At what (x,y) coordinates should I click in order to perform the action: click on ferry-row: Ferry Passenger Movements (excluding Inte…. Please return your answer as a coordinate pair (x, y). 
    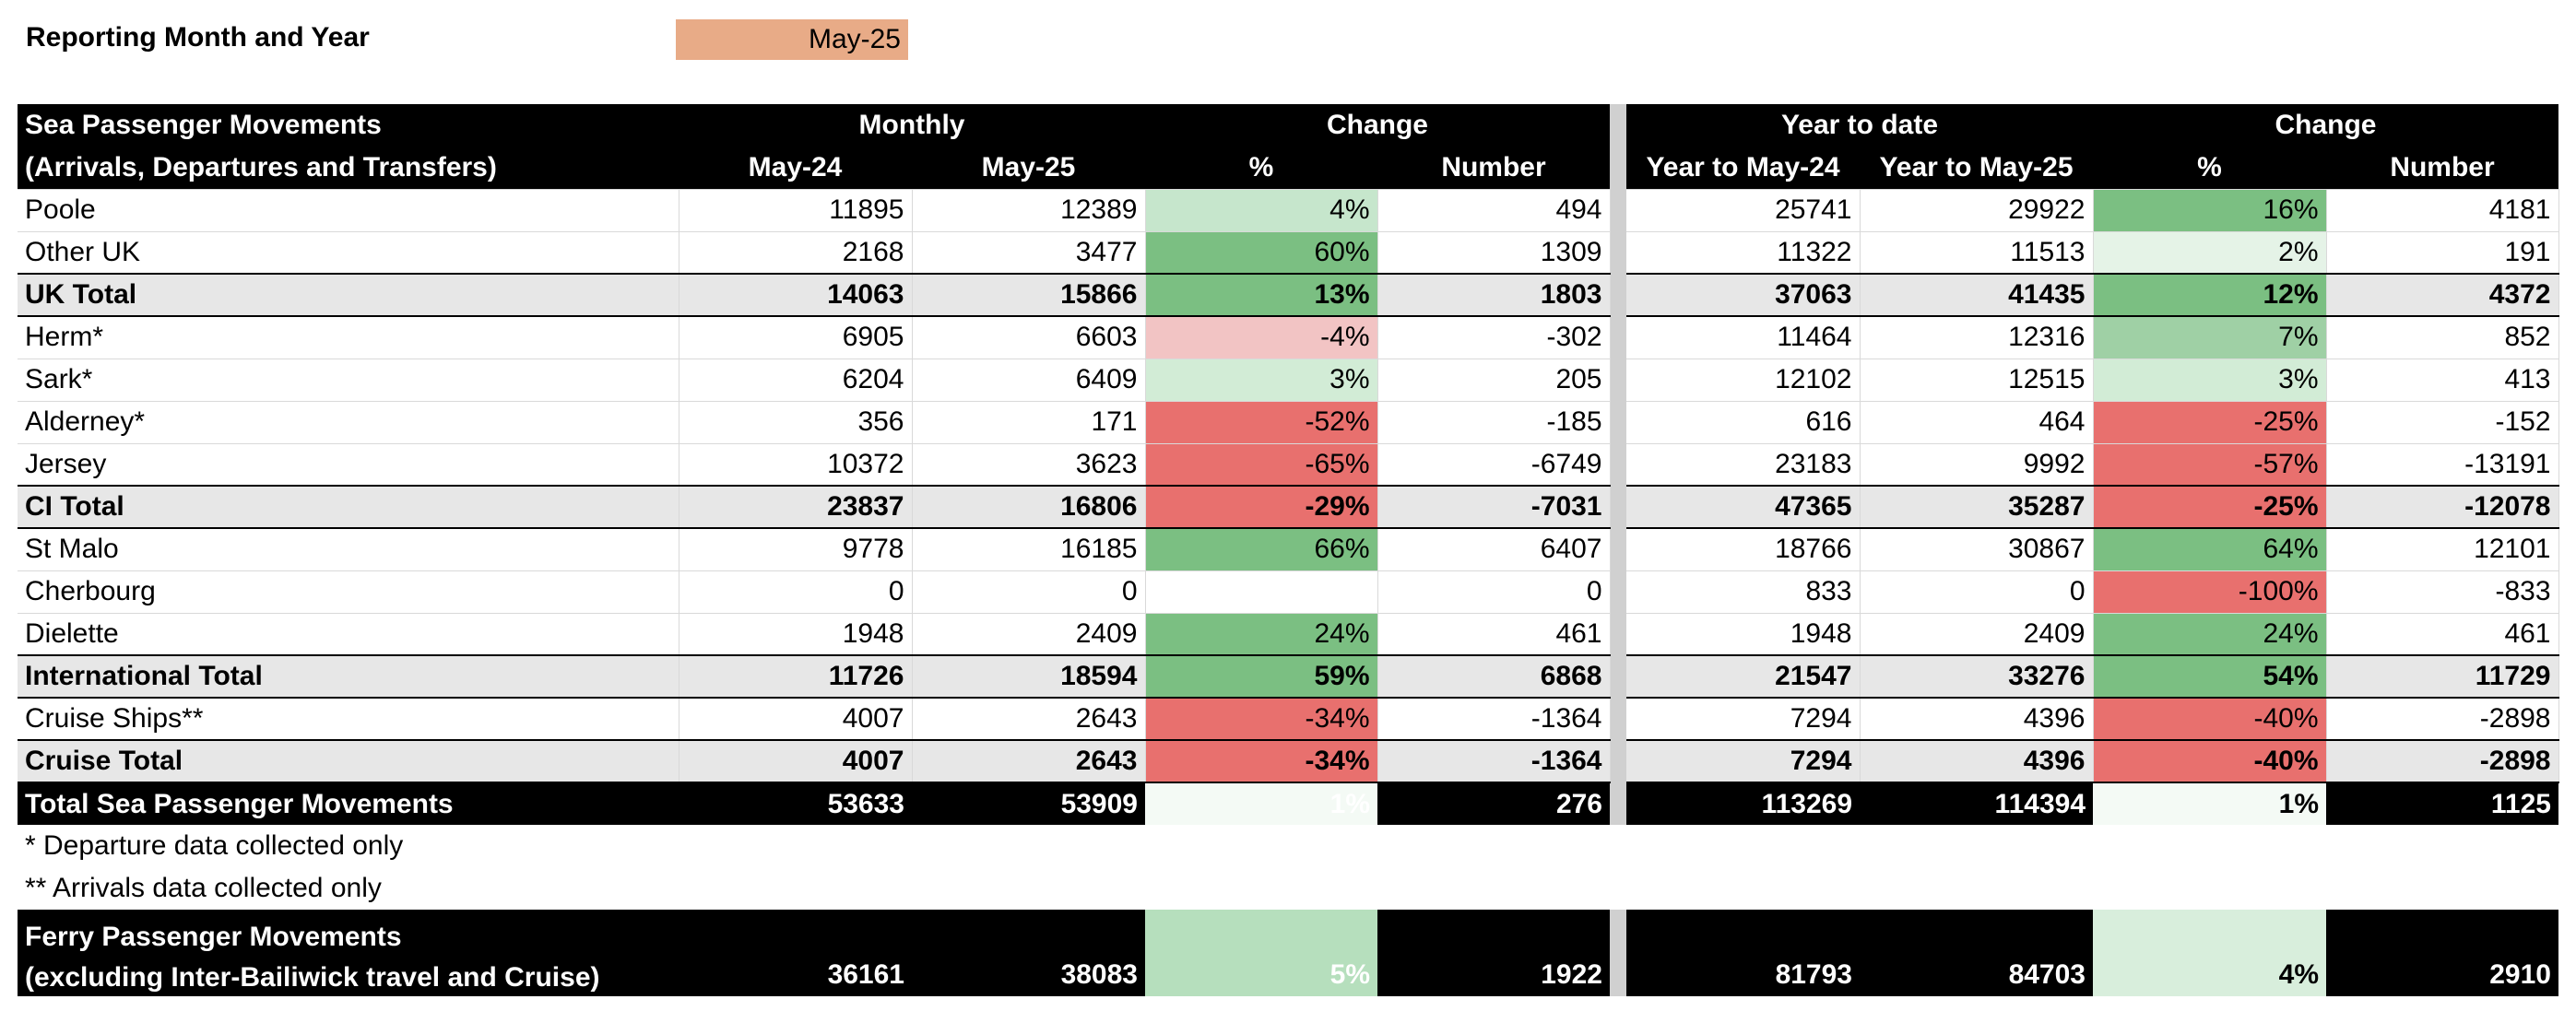
    Looking at the image, I should click on (1288, 953).